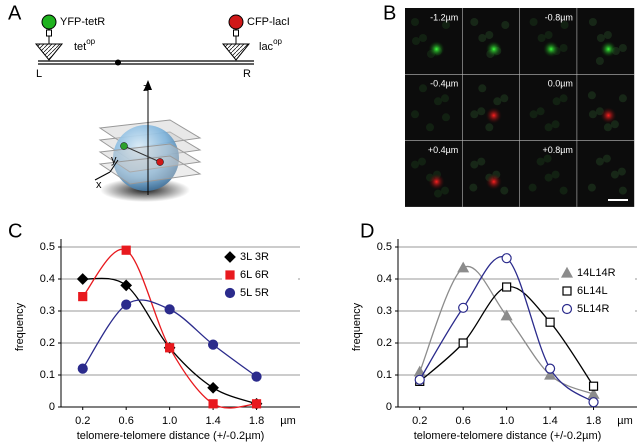 The height and width of the screenshot is (442, 640). I want to click on centromere, so click(118, 62).